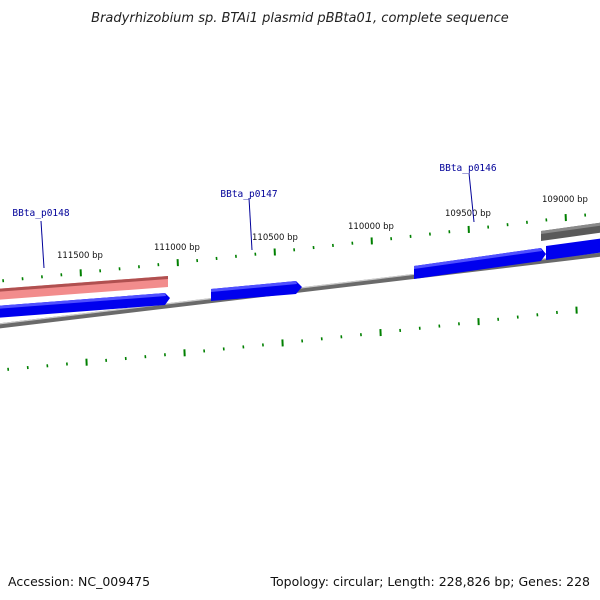 The width and height of the screenshot is (600, 600). Describe the element at coordinates (254, 286) in the screenshot. I see `gene-blue-2-shine` at that location.